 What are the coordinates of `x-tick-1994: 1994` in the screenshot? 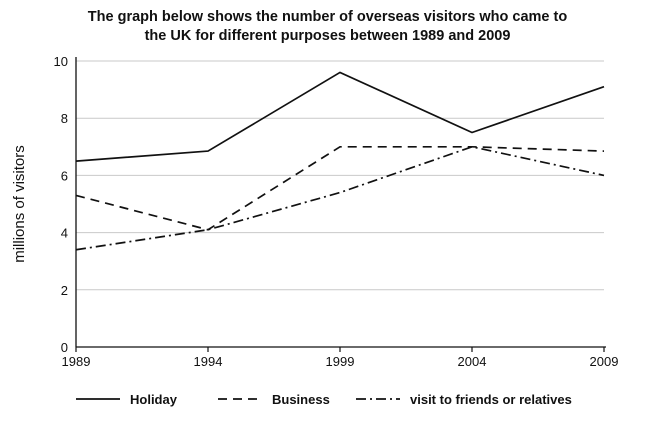 It's located at (208, 361).